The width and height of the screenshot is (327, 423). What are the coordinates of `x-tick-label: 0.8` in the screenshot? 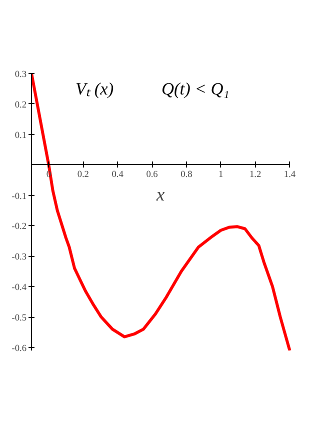 It's located at (186, 175).